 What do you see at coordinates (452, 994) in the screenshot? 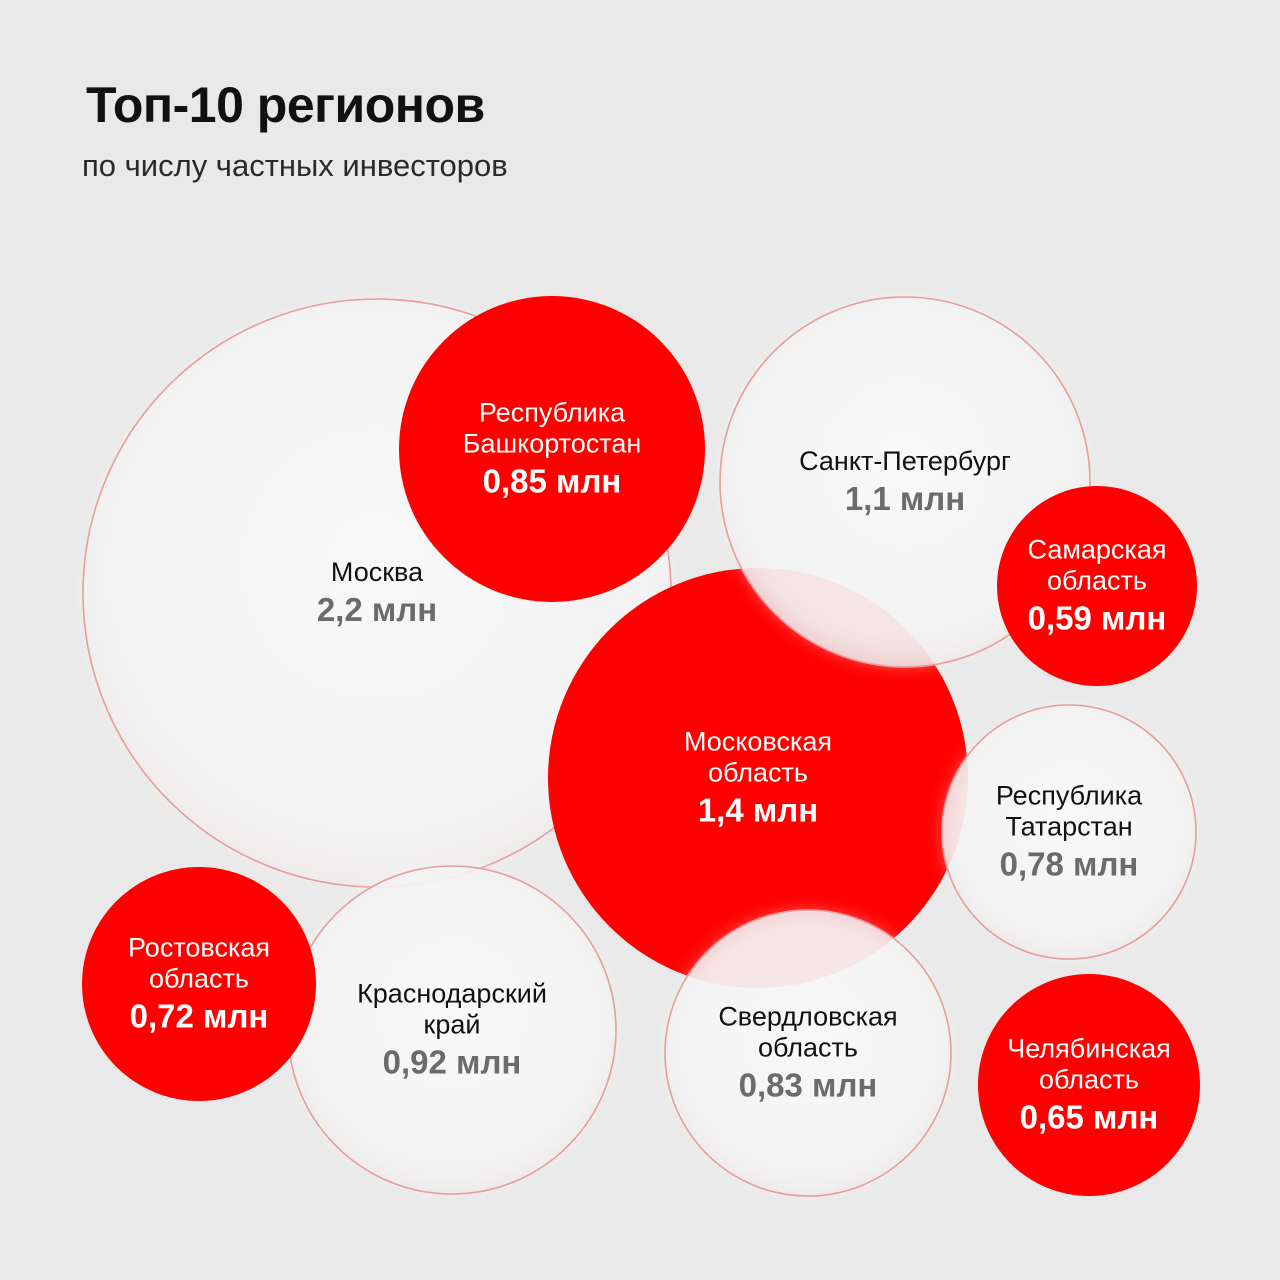
I see `bubble-name-label: Краснодарский` at bounding box center [452, 994].